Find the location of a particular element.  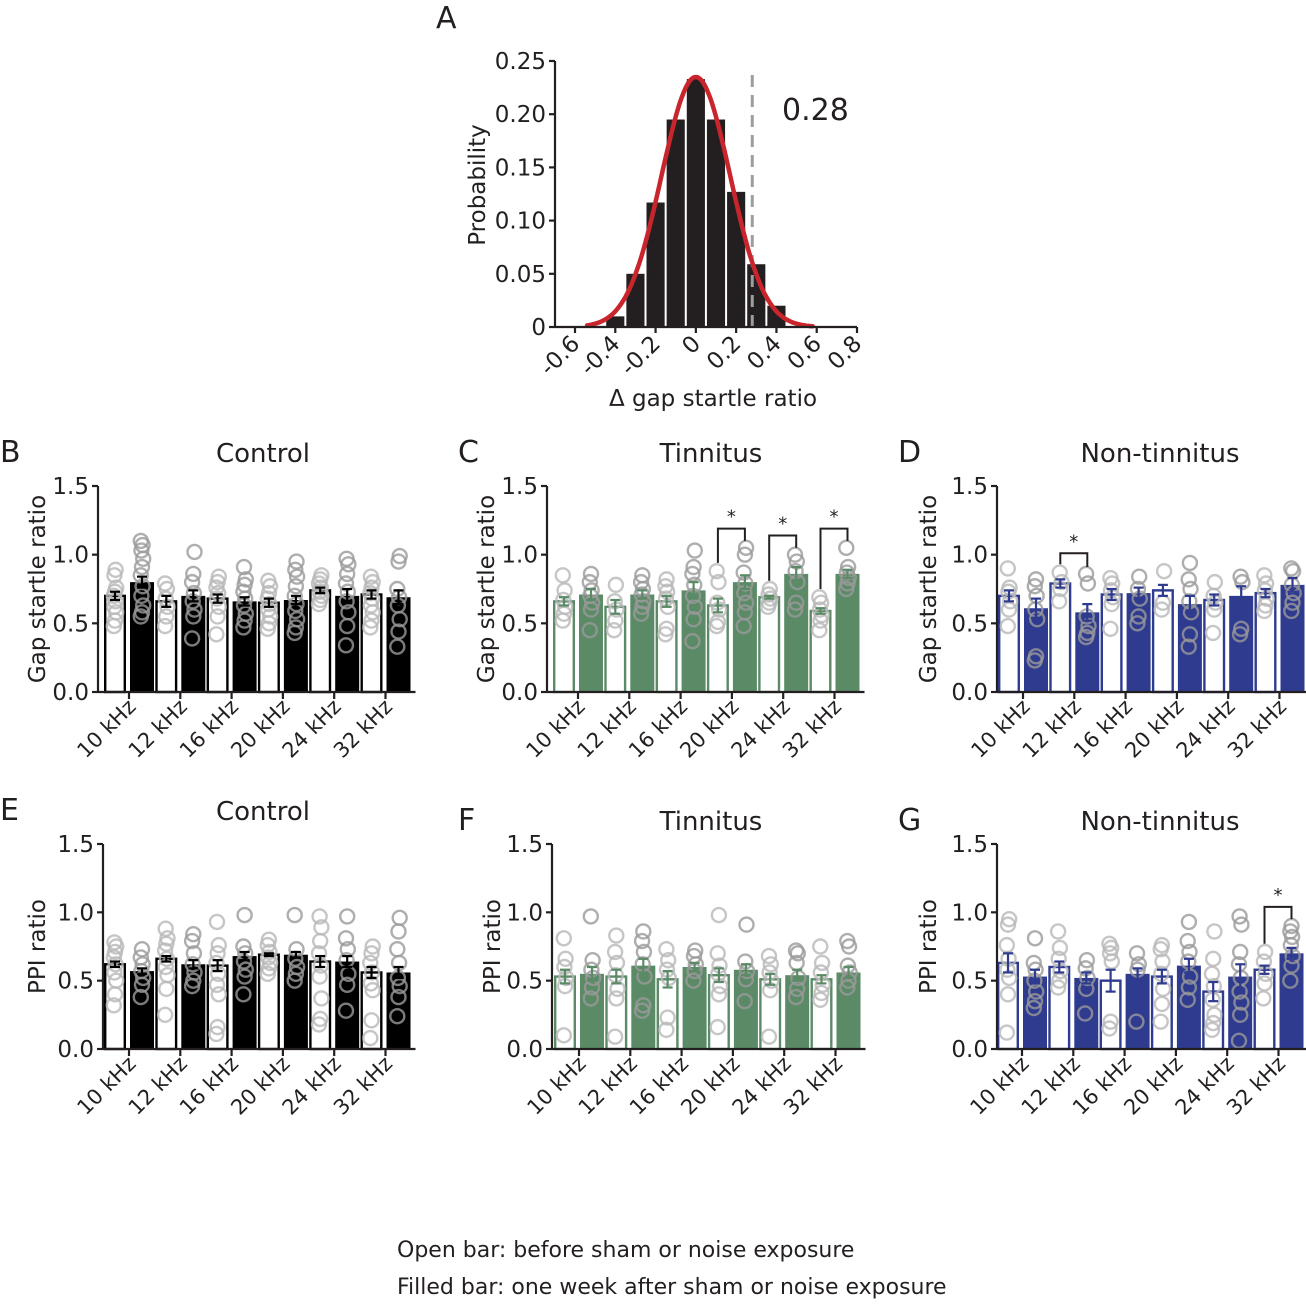

y-tick-label: 0.10 is located at coordinates (520, 222).